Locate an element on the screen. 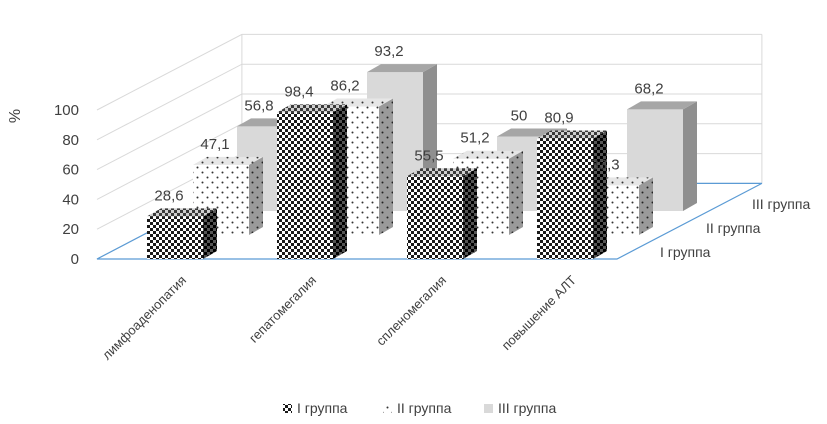 This screenshot has width=827, height=424. legend-label: II группа is located at coordinates (424, 408).